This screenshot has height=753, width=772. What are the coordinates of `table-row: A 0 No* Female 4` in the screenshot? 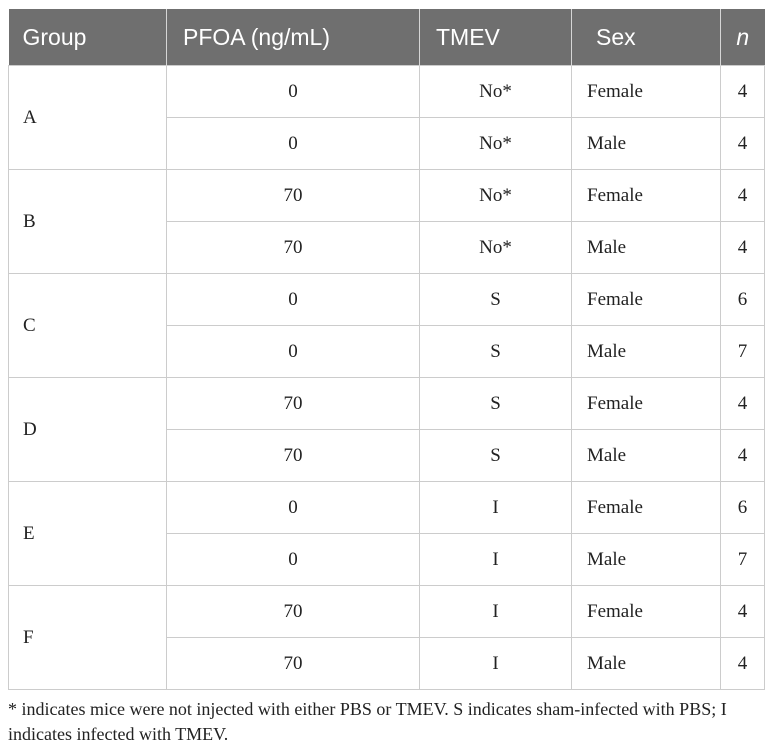 It's located at (386, 117).